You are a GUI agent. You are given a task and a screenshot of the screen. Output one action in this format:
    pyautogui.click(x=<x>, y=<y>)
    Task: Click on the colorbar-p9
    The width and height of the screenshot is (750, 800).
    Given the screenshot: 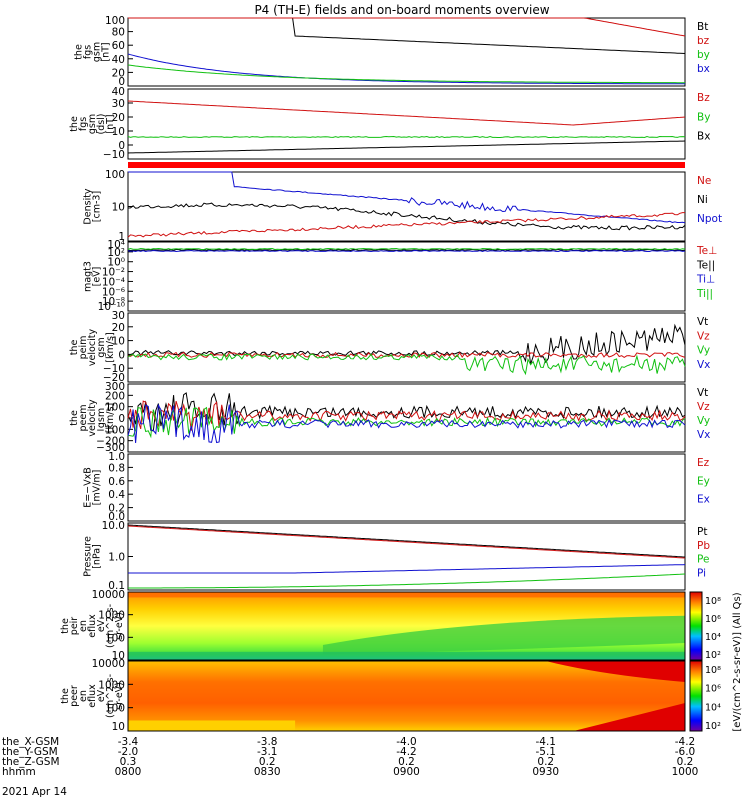 What is the action you would take?
    pyautogui.click(x=696, y=626)
    